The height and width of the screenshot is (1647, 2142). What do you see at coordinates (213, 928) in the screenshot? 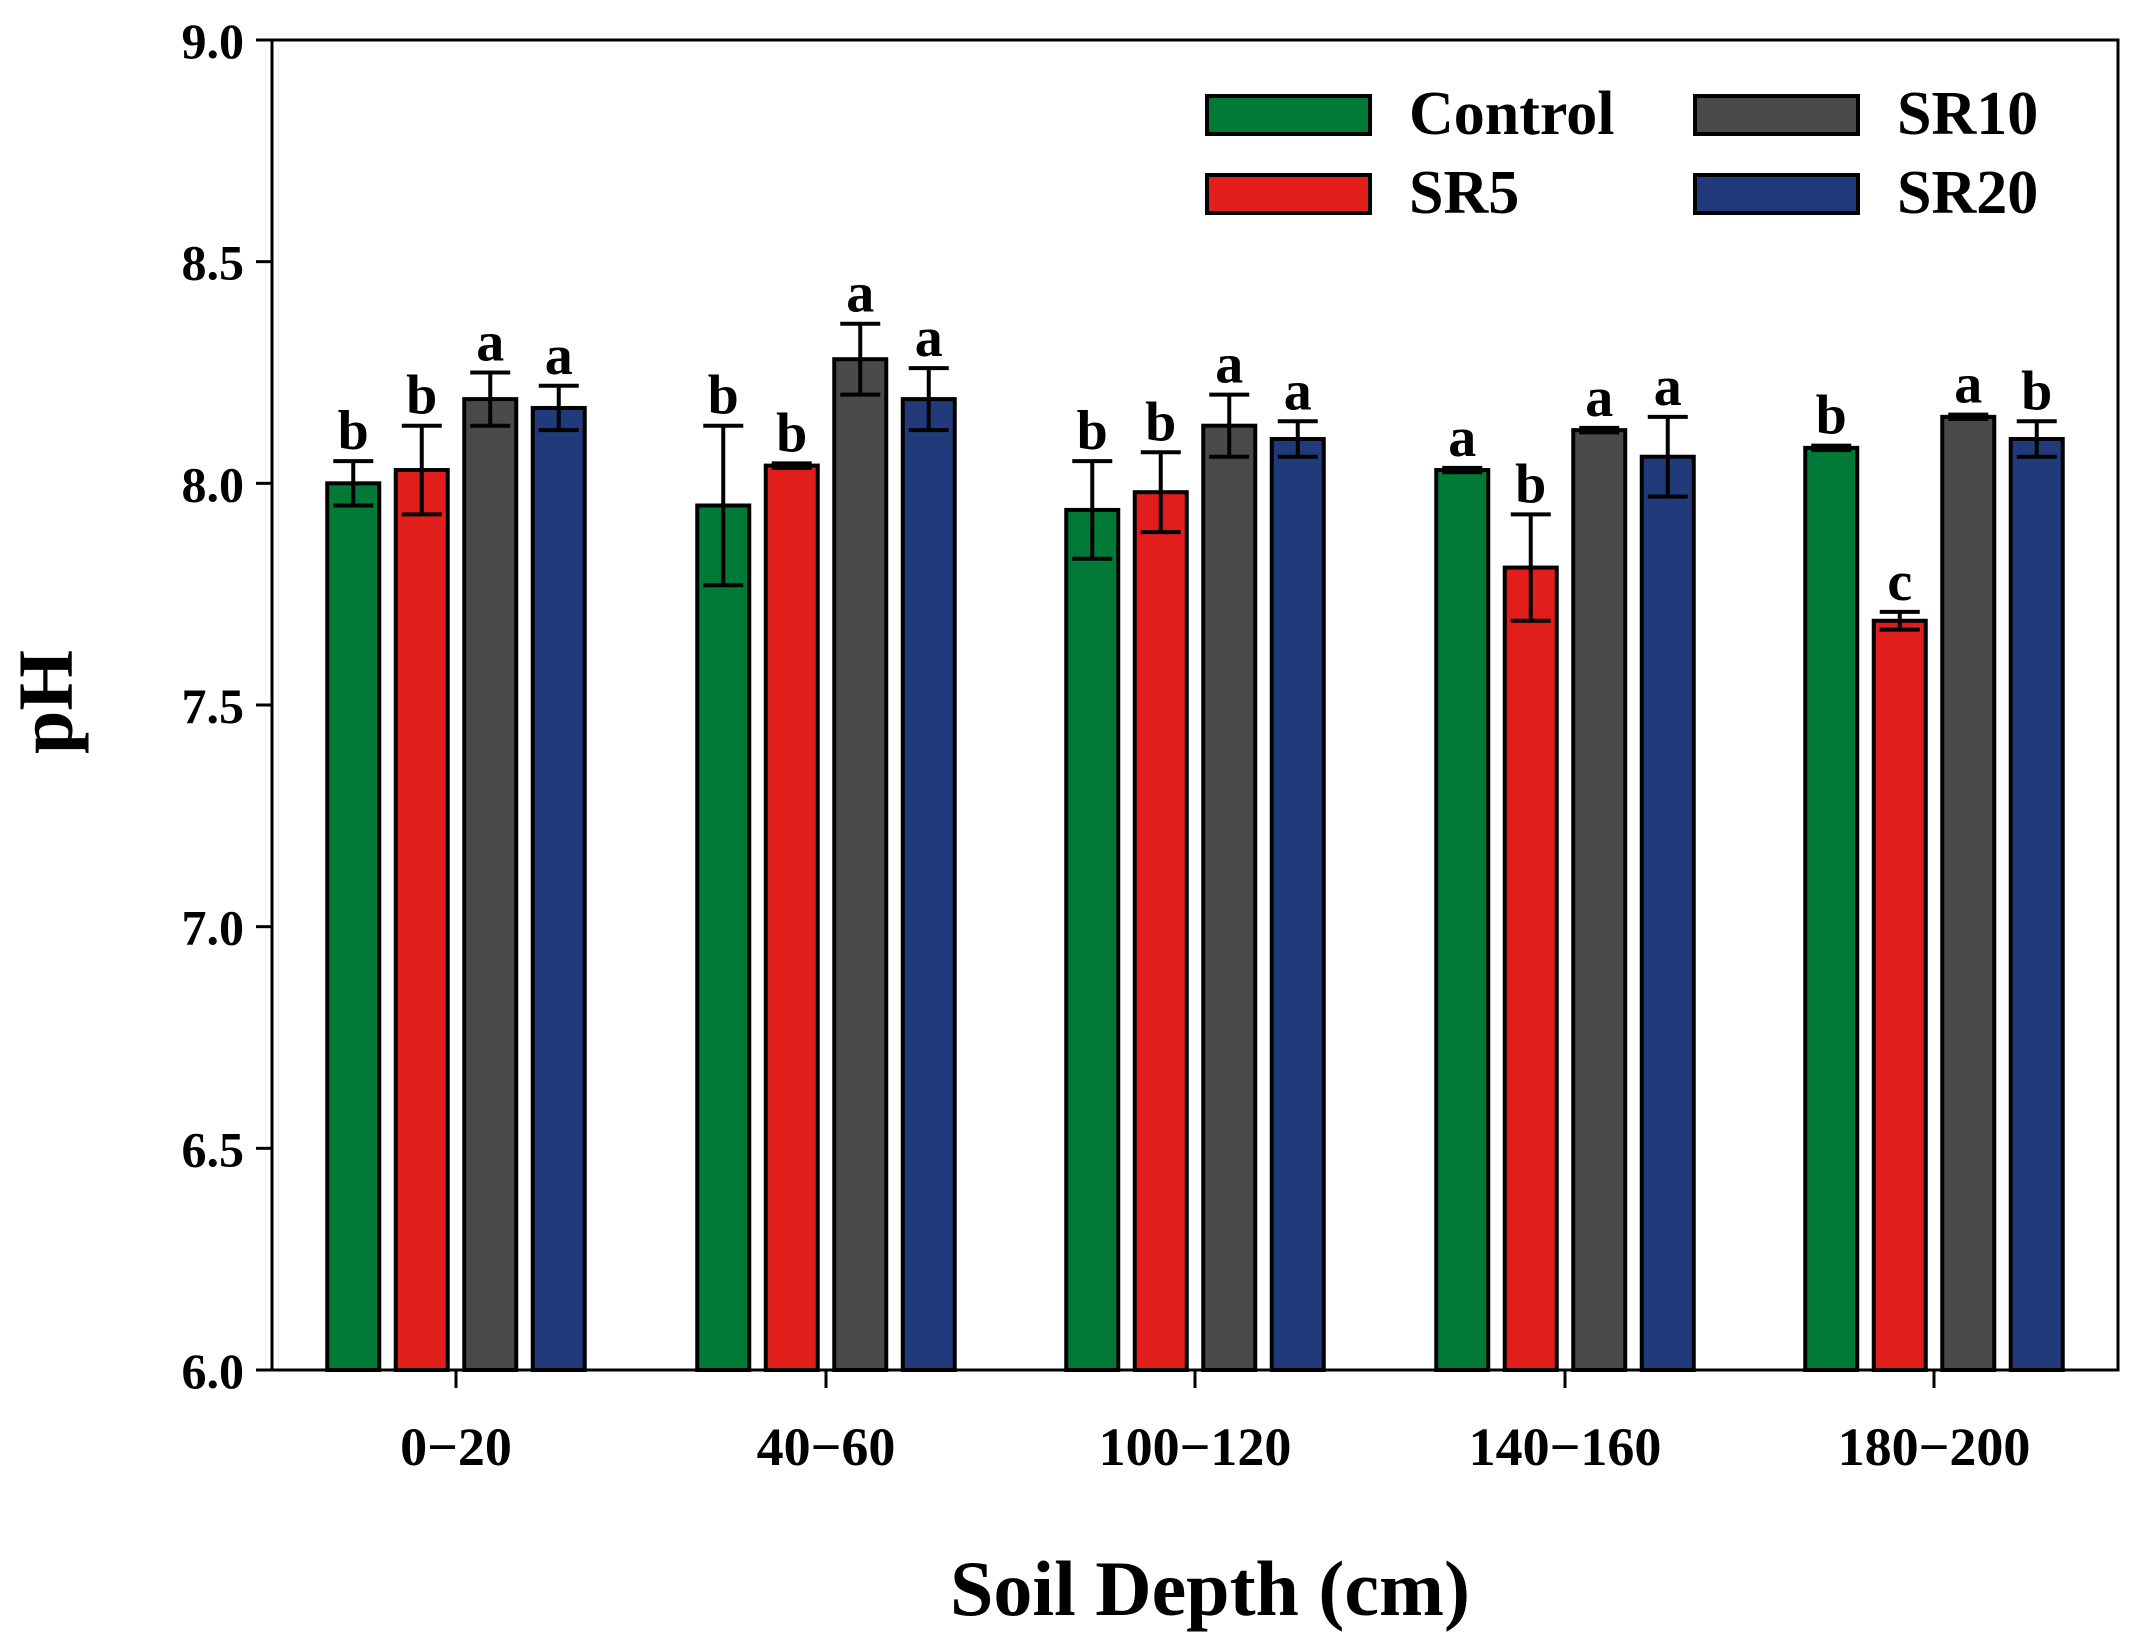
I see `y-tick-label: 7.0` at bounding box center [213, 928].